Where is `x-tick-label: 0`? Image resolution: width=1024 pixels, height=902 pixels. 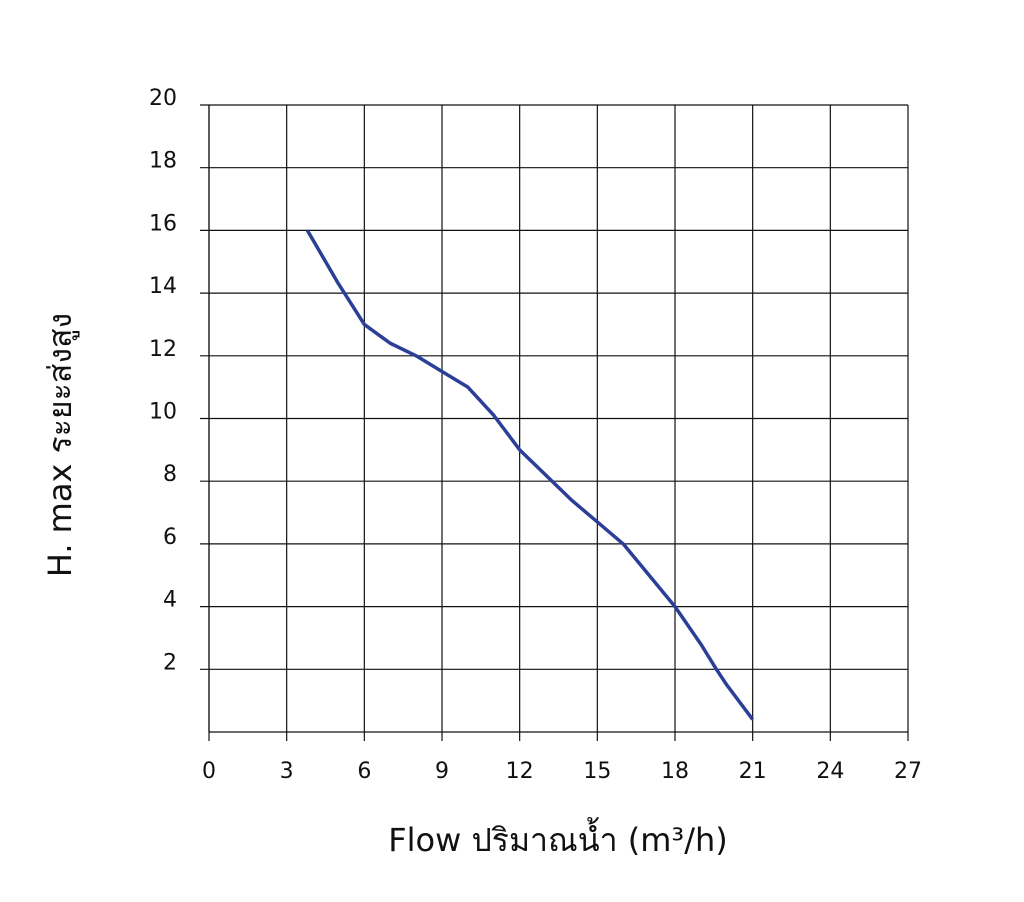 x-tick-label: 0 is located at coordinates (209, 771).